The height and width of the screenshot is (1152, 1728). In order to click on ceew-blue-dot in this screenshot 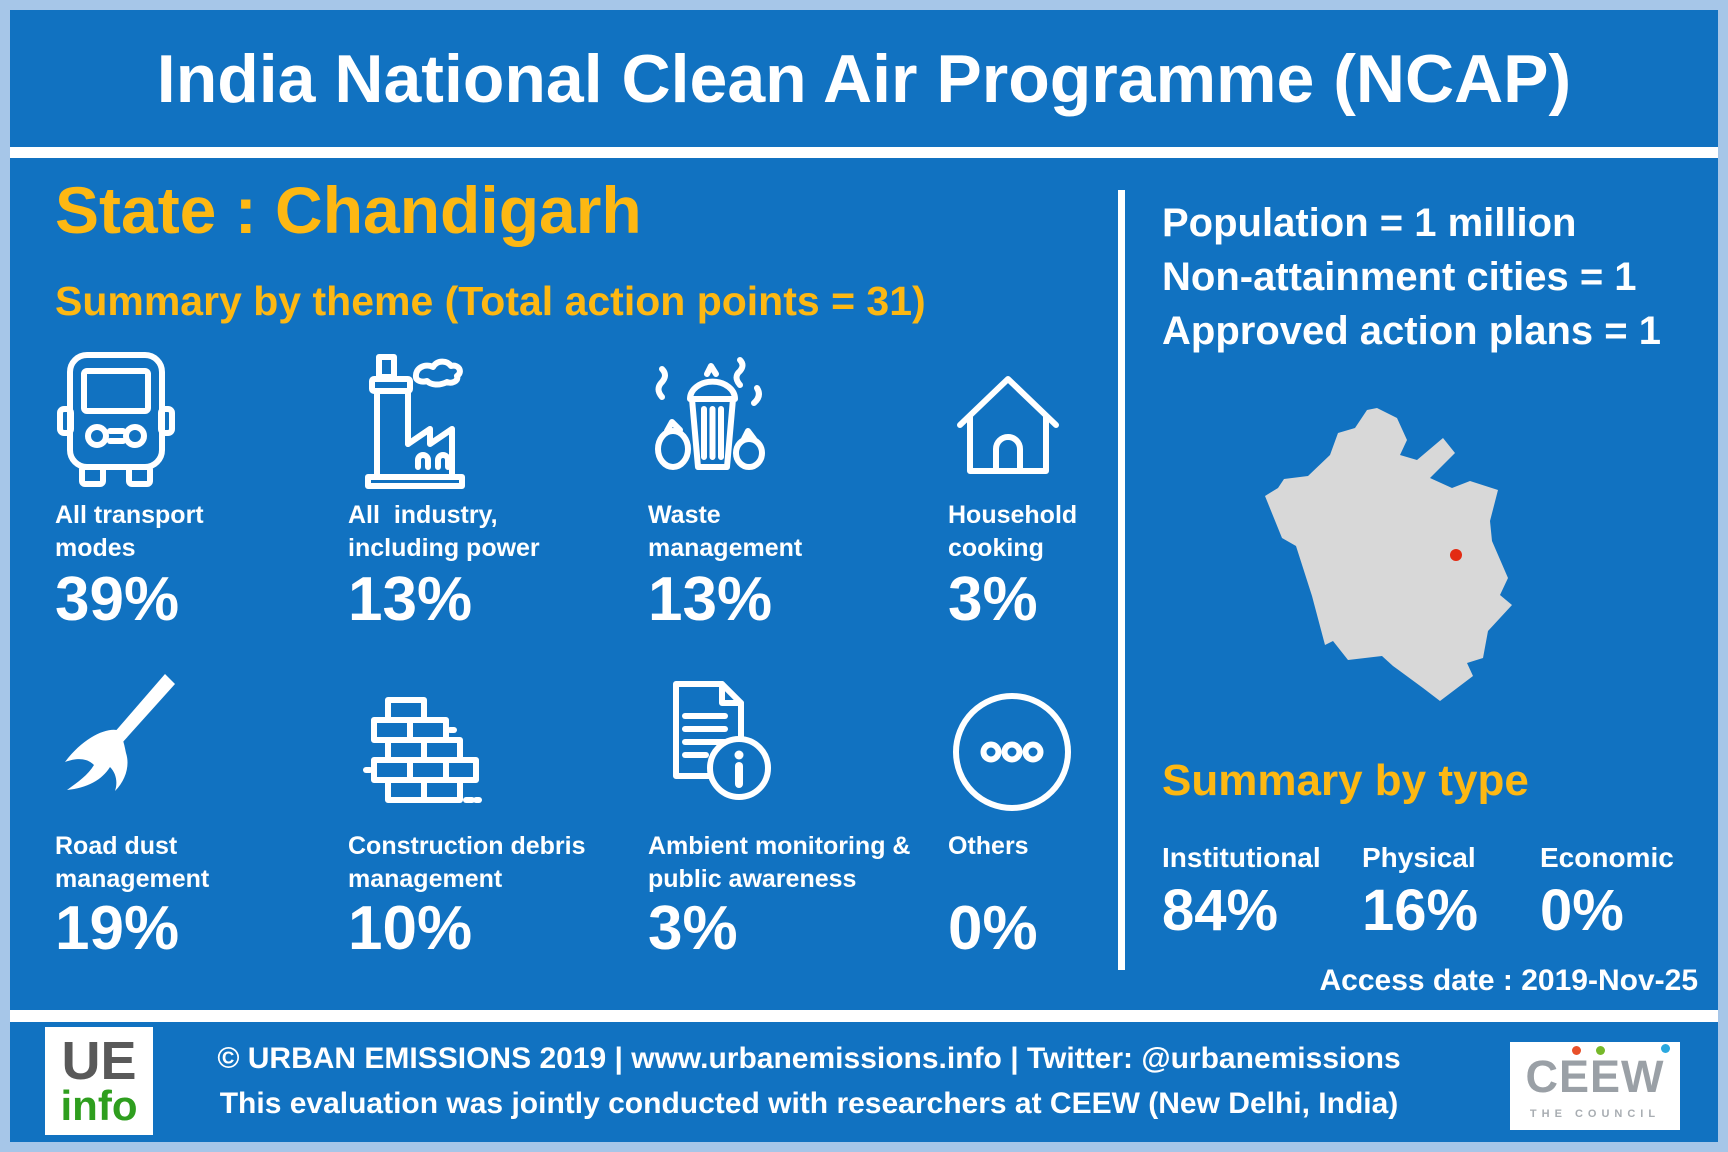, I will do `click(1665, 1048)`.